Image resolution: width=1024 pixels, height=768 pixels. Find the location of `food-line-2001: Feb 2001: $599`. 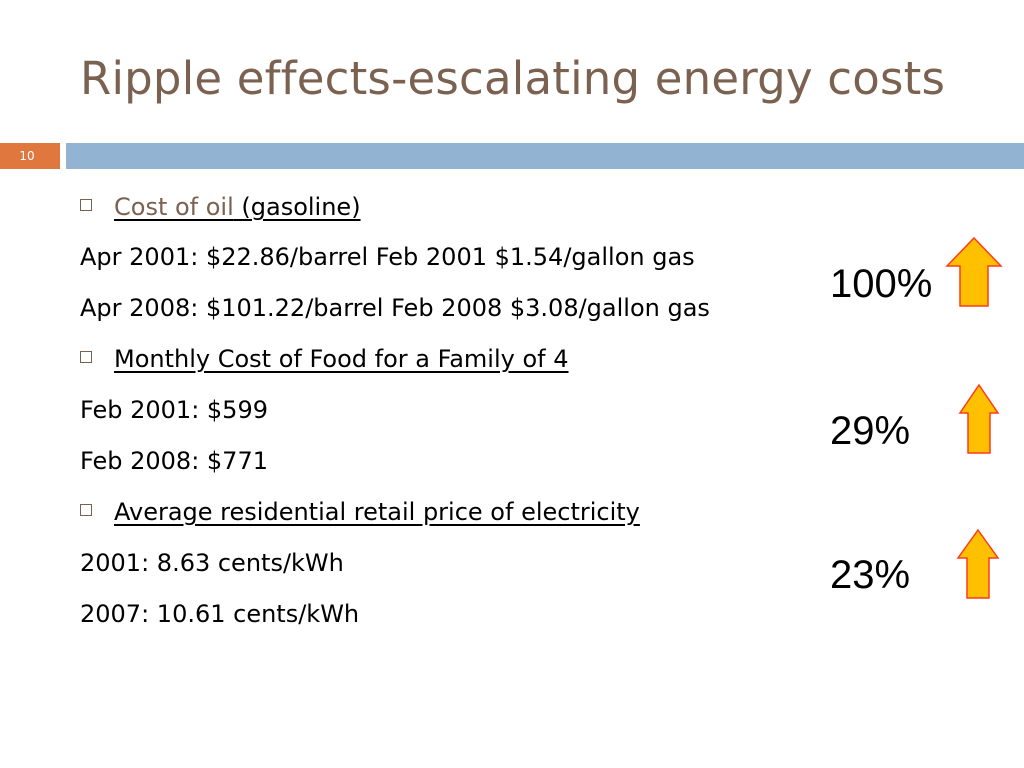

food-line-2001: Feb 2001: $599 is located at coordinates (174, 410).